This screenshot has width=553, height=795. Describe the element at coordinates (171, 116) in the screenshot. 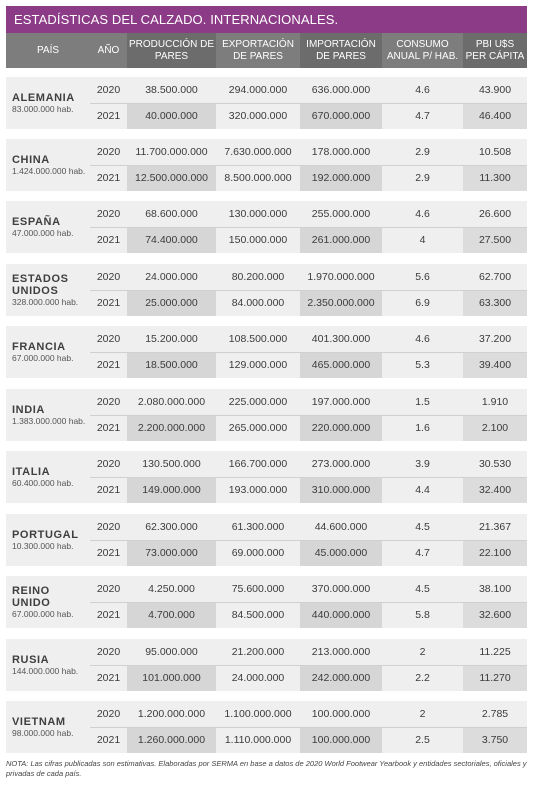

I see `cell-prod: 40.000.000` at that location.